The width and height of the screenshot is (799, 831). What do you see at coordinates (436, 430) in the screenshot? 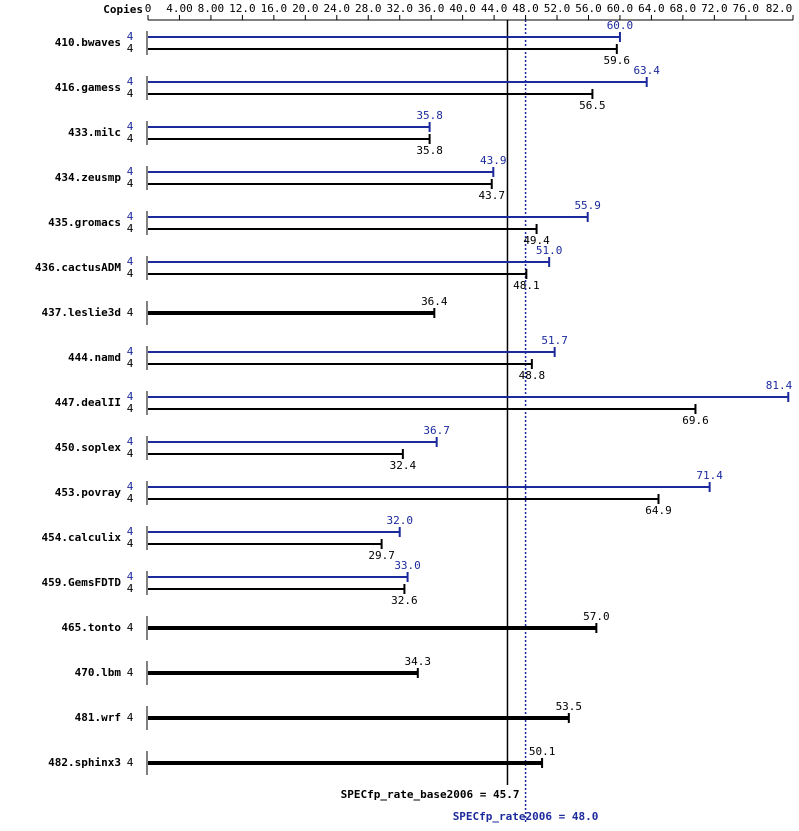
I see `value-label: 36.7` at bounding box center [436, 430].